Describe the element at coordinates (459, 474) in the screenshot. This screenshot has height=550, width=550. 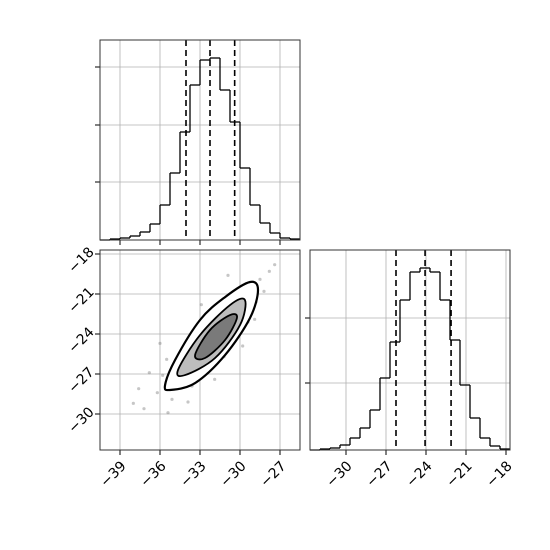
I see `x-tick-label: −21` at that location.